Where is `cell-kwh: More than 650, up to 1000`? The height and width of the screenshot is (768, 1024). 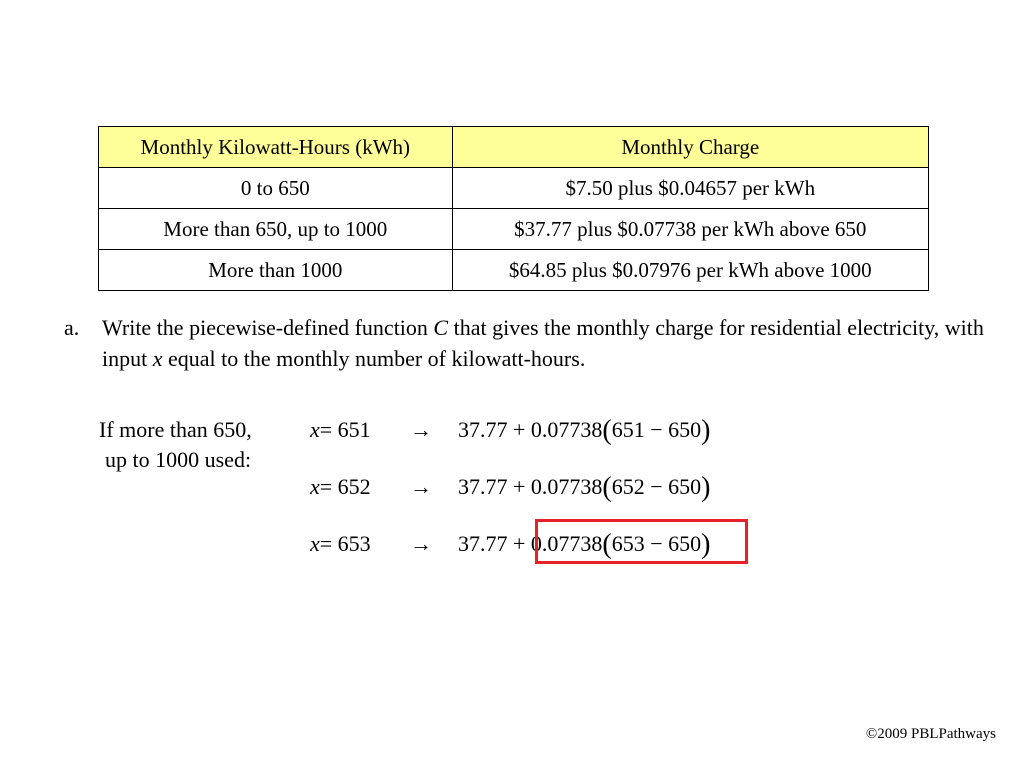
cell-kwh: More than 650, up to 1000 is located at coordinates (275, 229).